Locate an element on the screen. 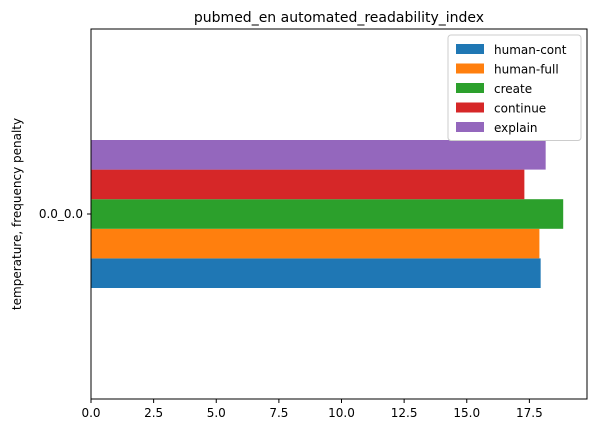  legend-label-human-full: human-full is located at coordinates (526, 70).